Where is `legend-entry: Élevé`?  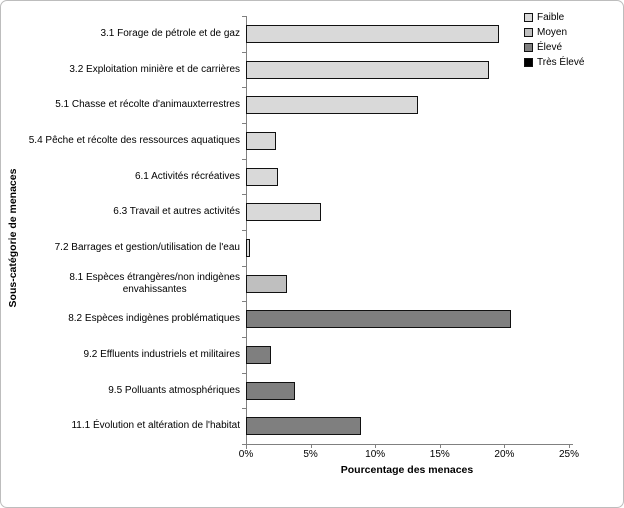 legend-entry: Élevé is located at coordinates (554, 47).